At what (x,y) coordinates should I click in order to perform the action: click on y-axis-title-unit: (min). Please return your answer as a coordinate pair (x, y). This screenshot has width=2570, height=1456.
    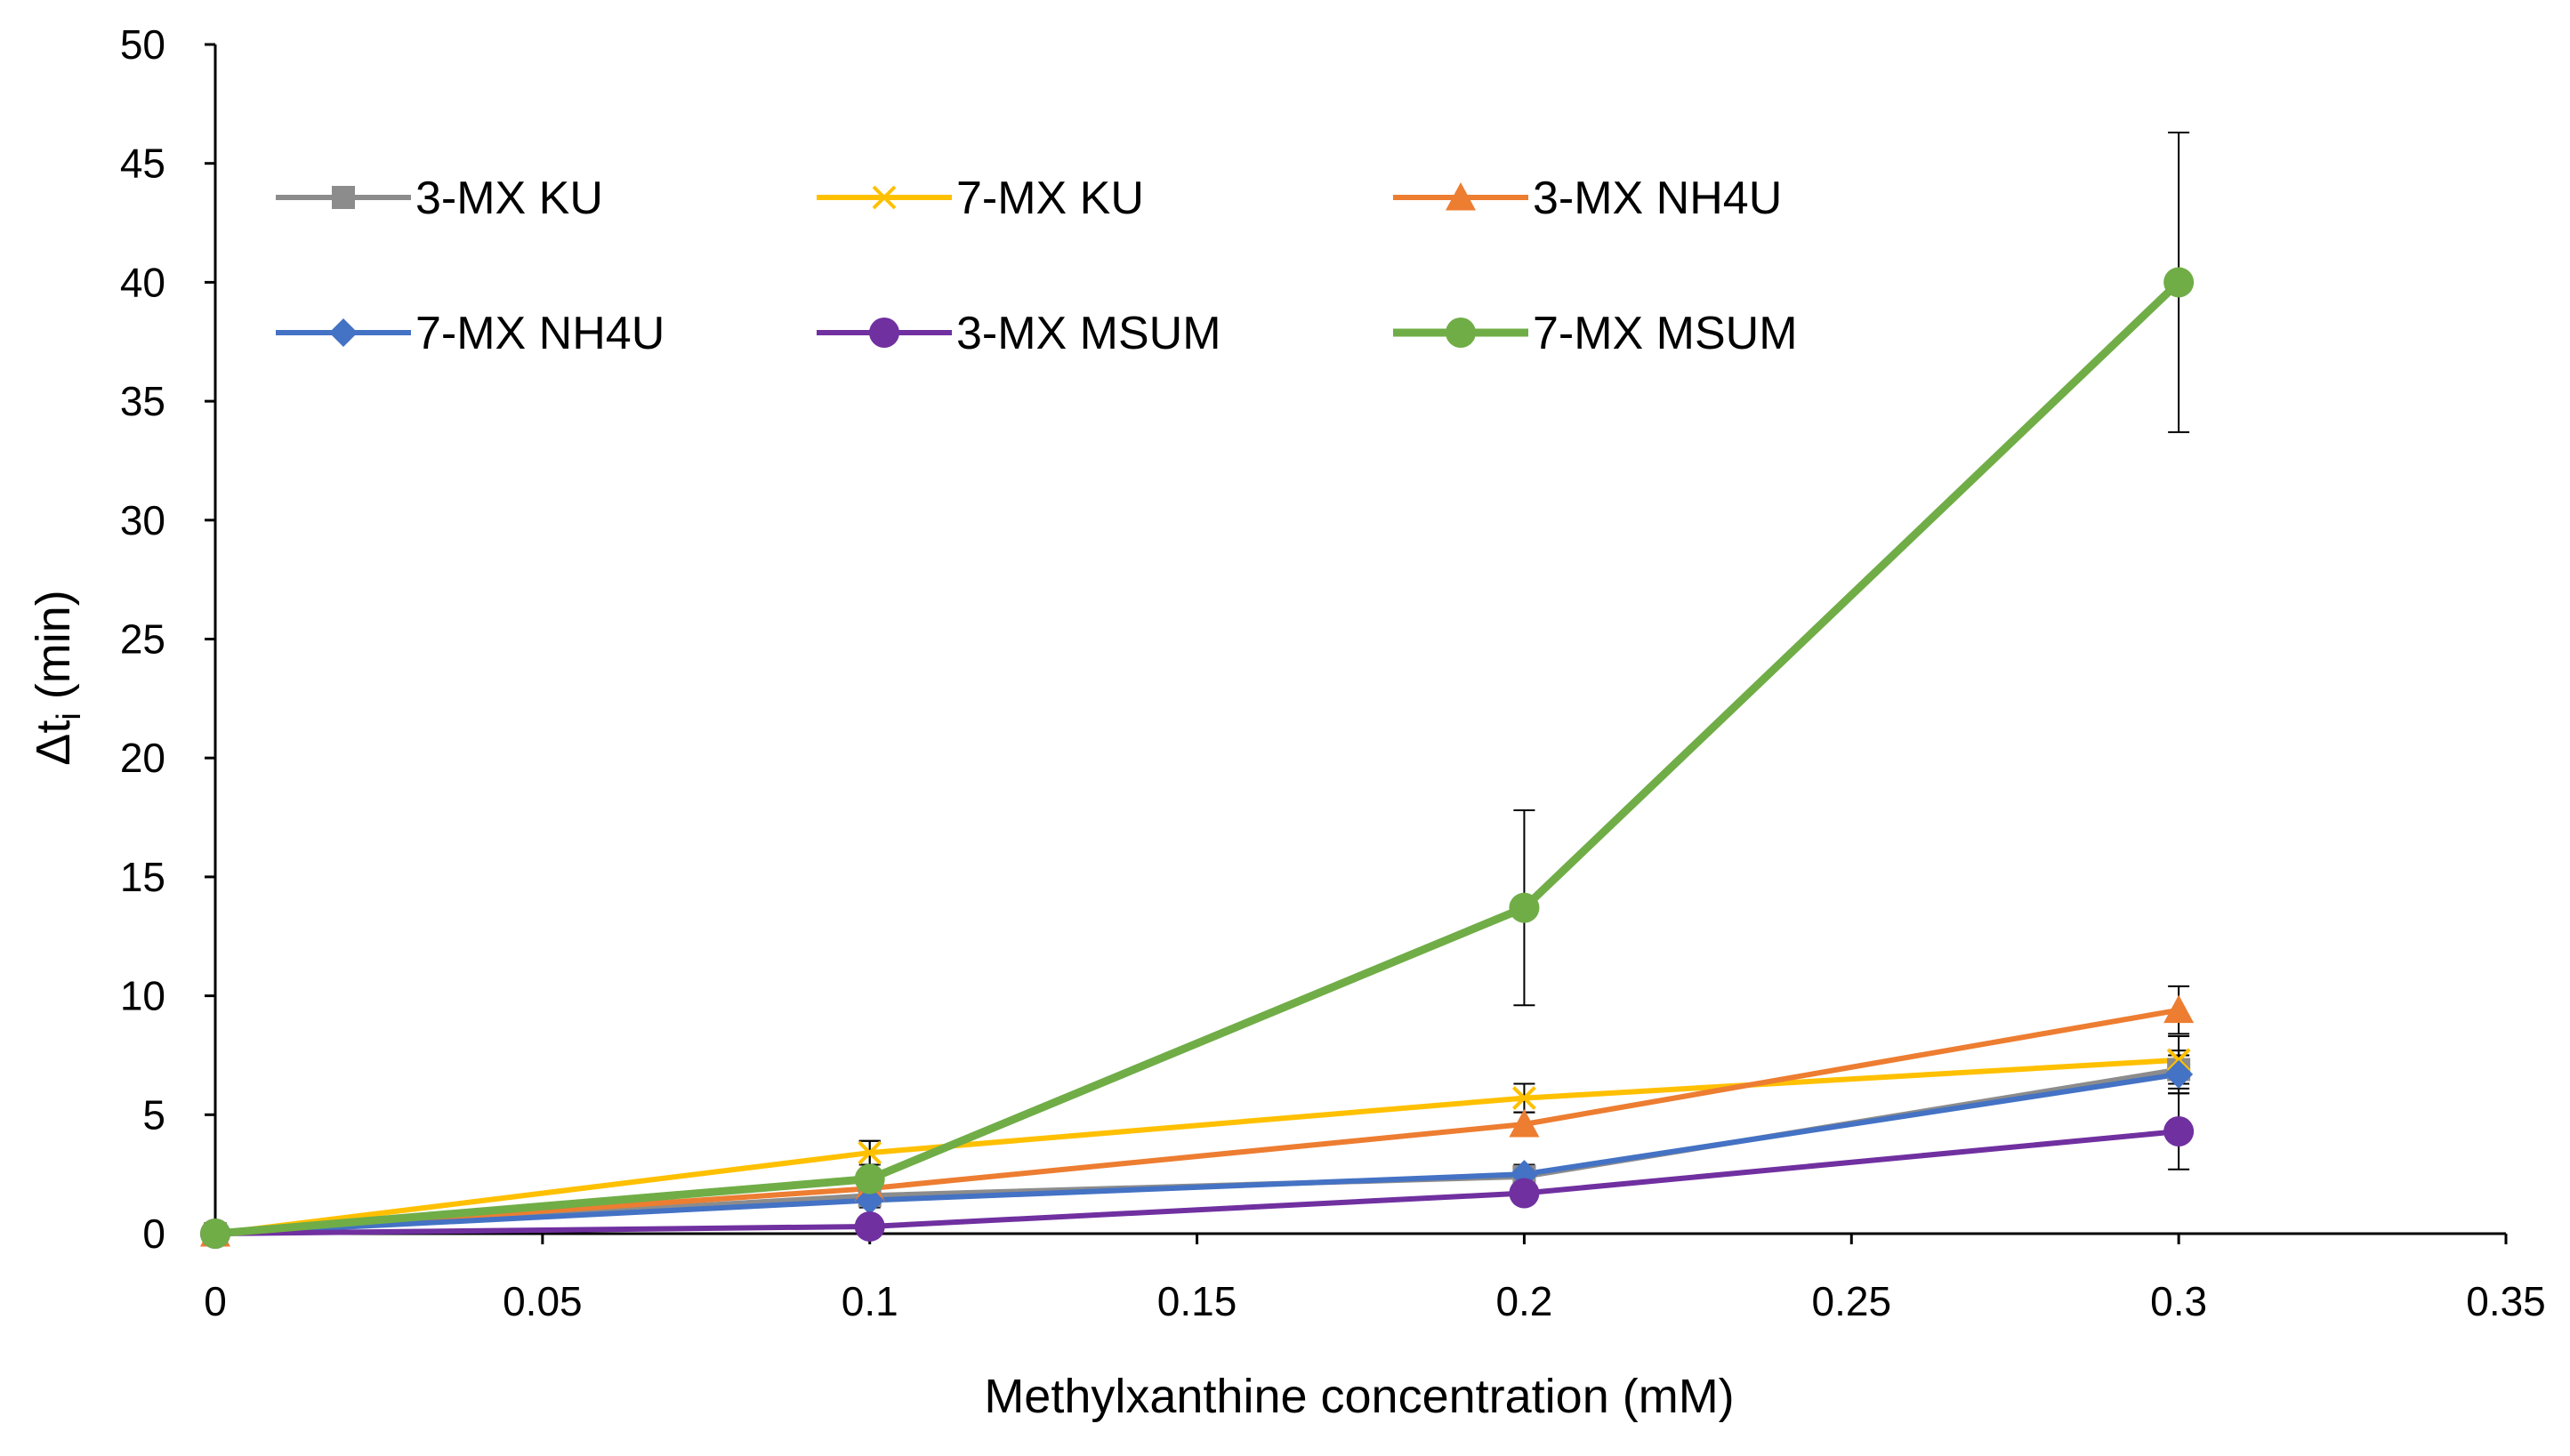
    Looking at the image, I should click on (53, 651).